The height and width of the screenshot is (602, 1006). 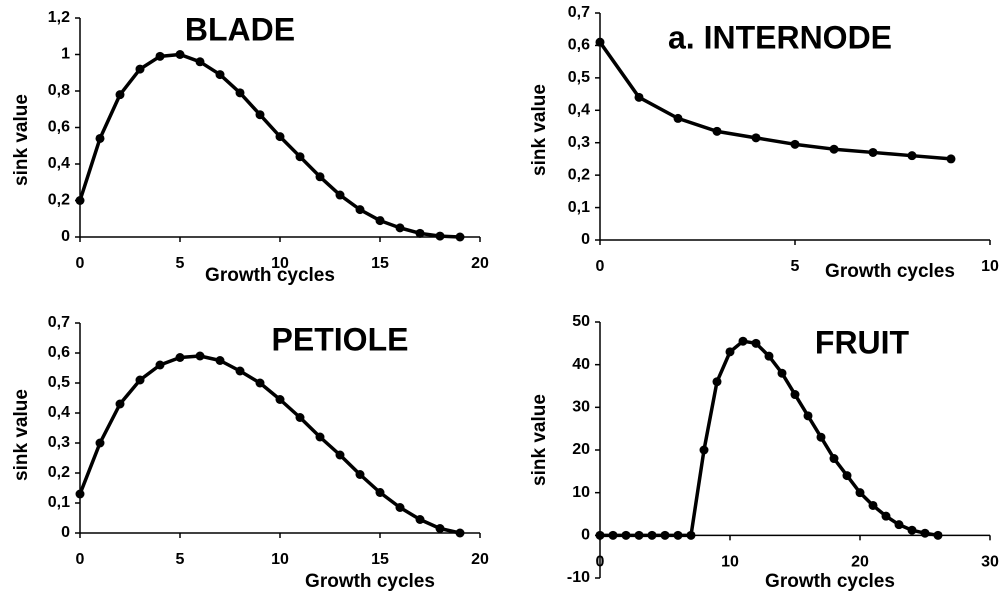 What do you see at coordinates (862, 342) in the screenshot?
I see `chart-title: FRUIT` at bounding box center [862, 342].